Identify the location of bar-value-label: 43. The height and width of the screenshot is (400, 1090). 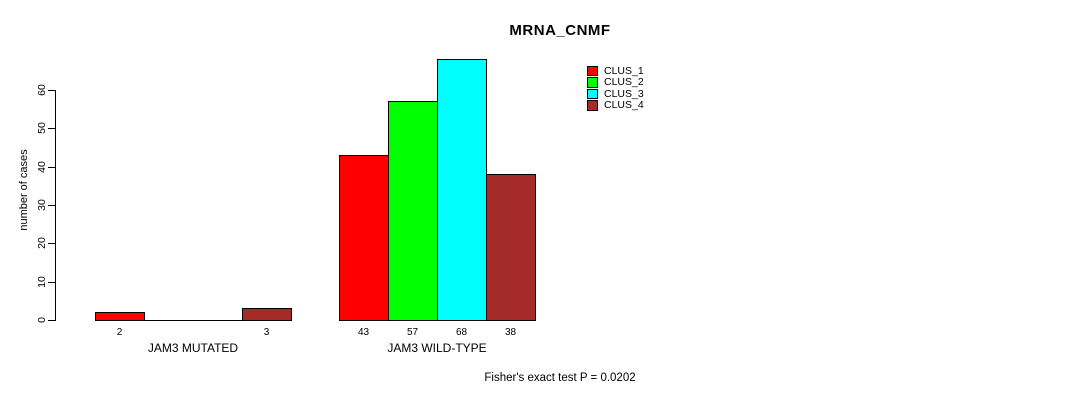
(363, 332).